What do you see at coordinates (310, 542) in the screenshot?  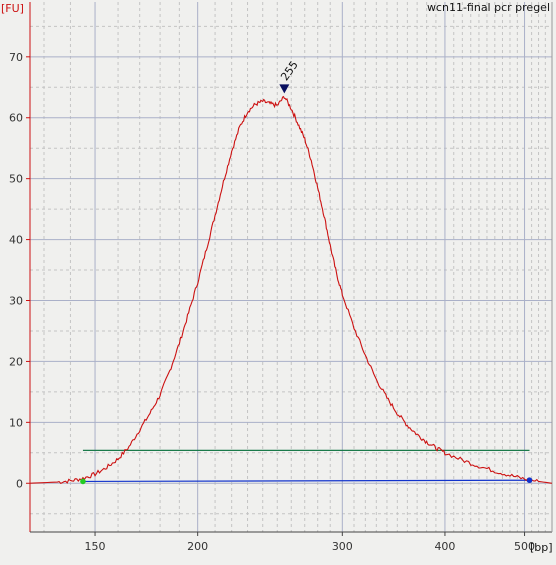 I see `x-tick-labels: 150 200 300 400 500` at bounding box center [310, 542].